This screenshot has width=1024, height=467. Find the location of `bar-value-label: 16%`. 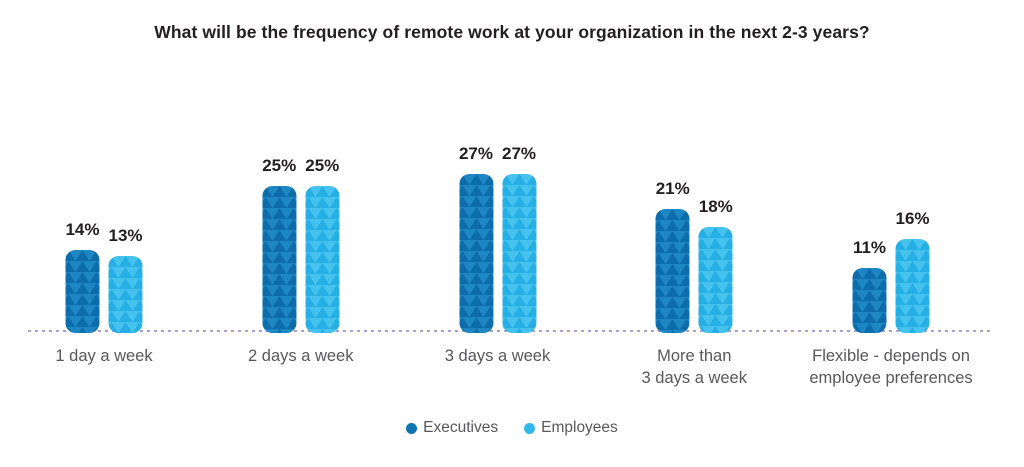

bar-value-label: 16% is located at coordinates (912, 218).